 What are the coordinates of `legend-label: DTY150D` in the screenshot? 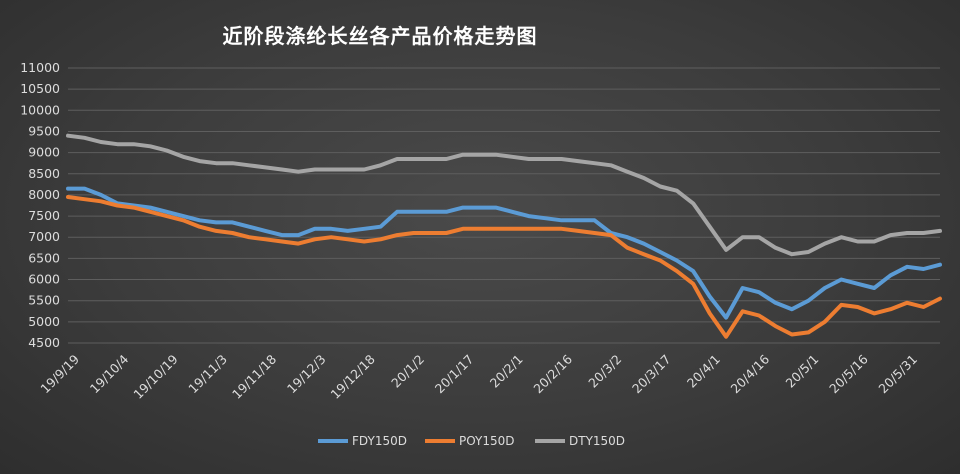 It's located at (597, 441).